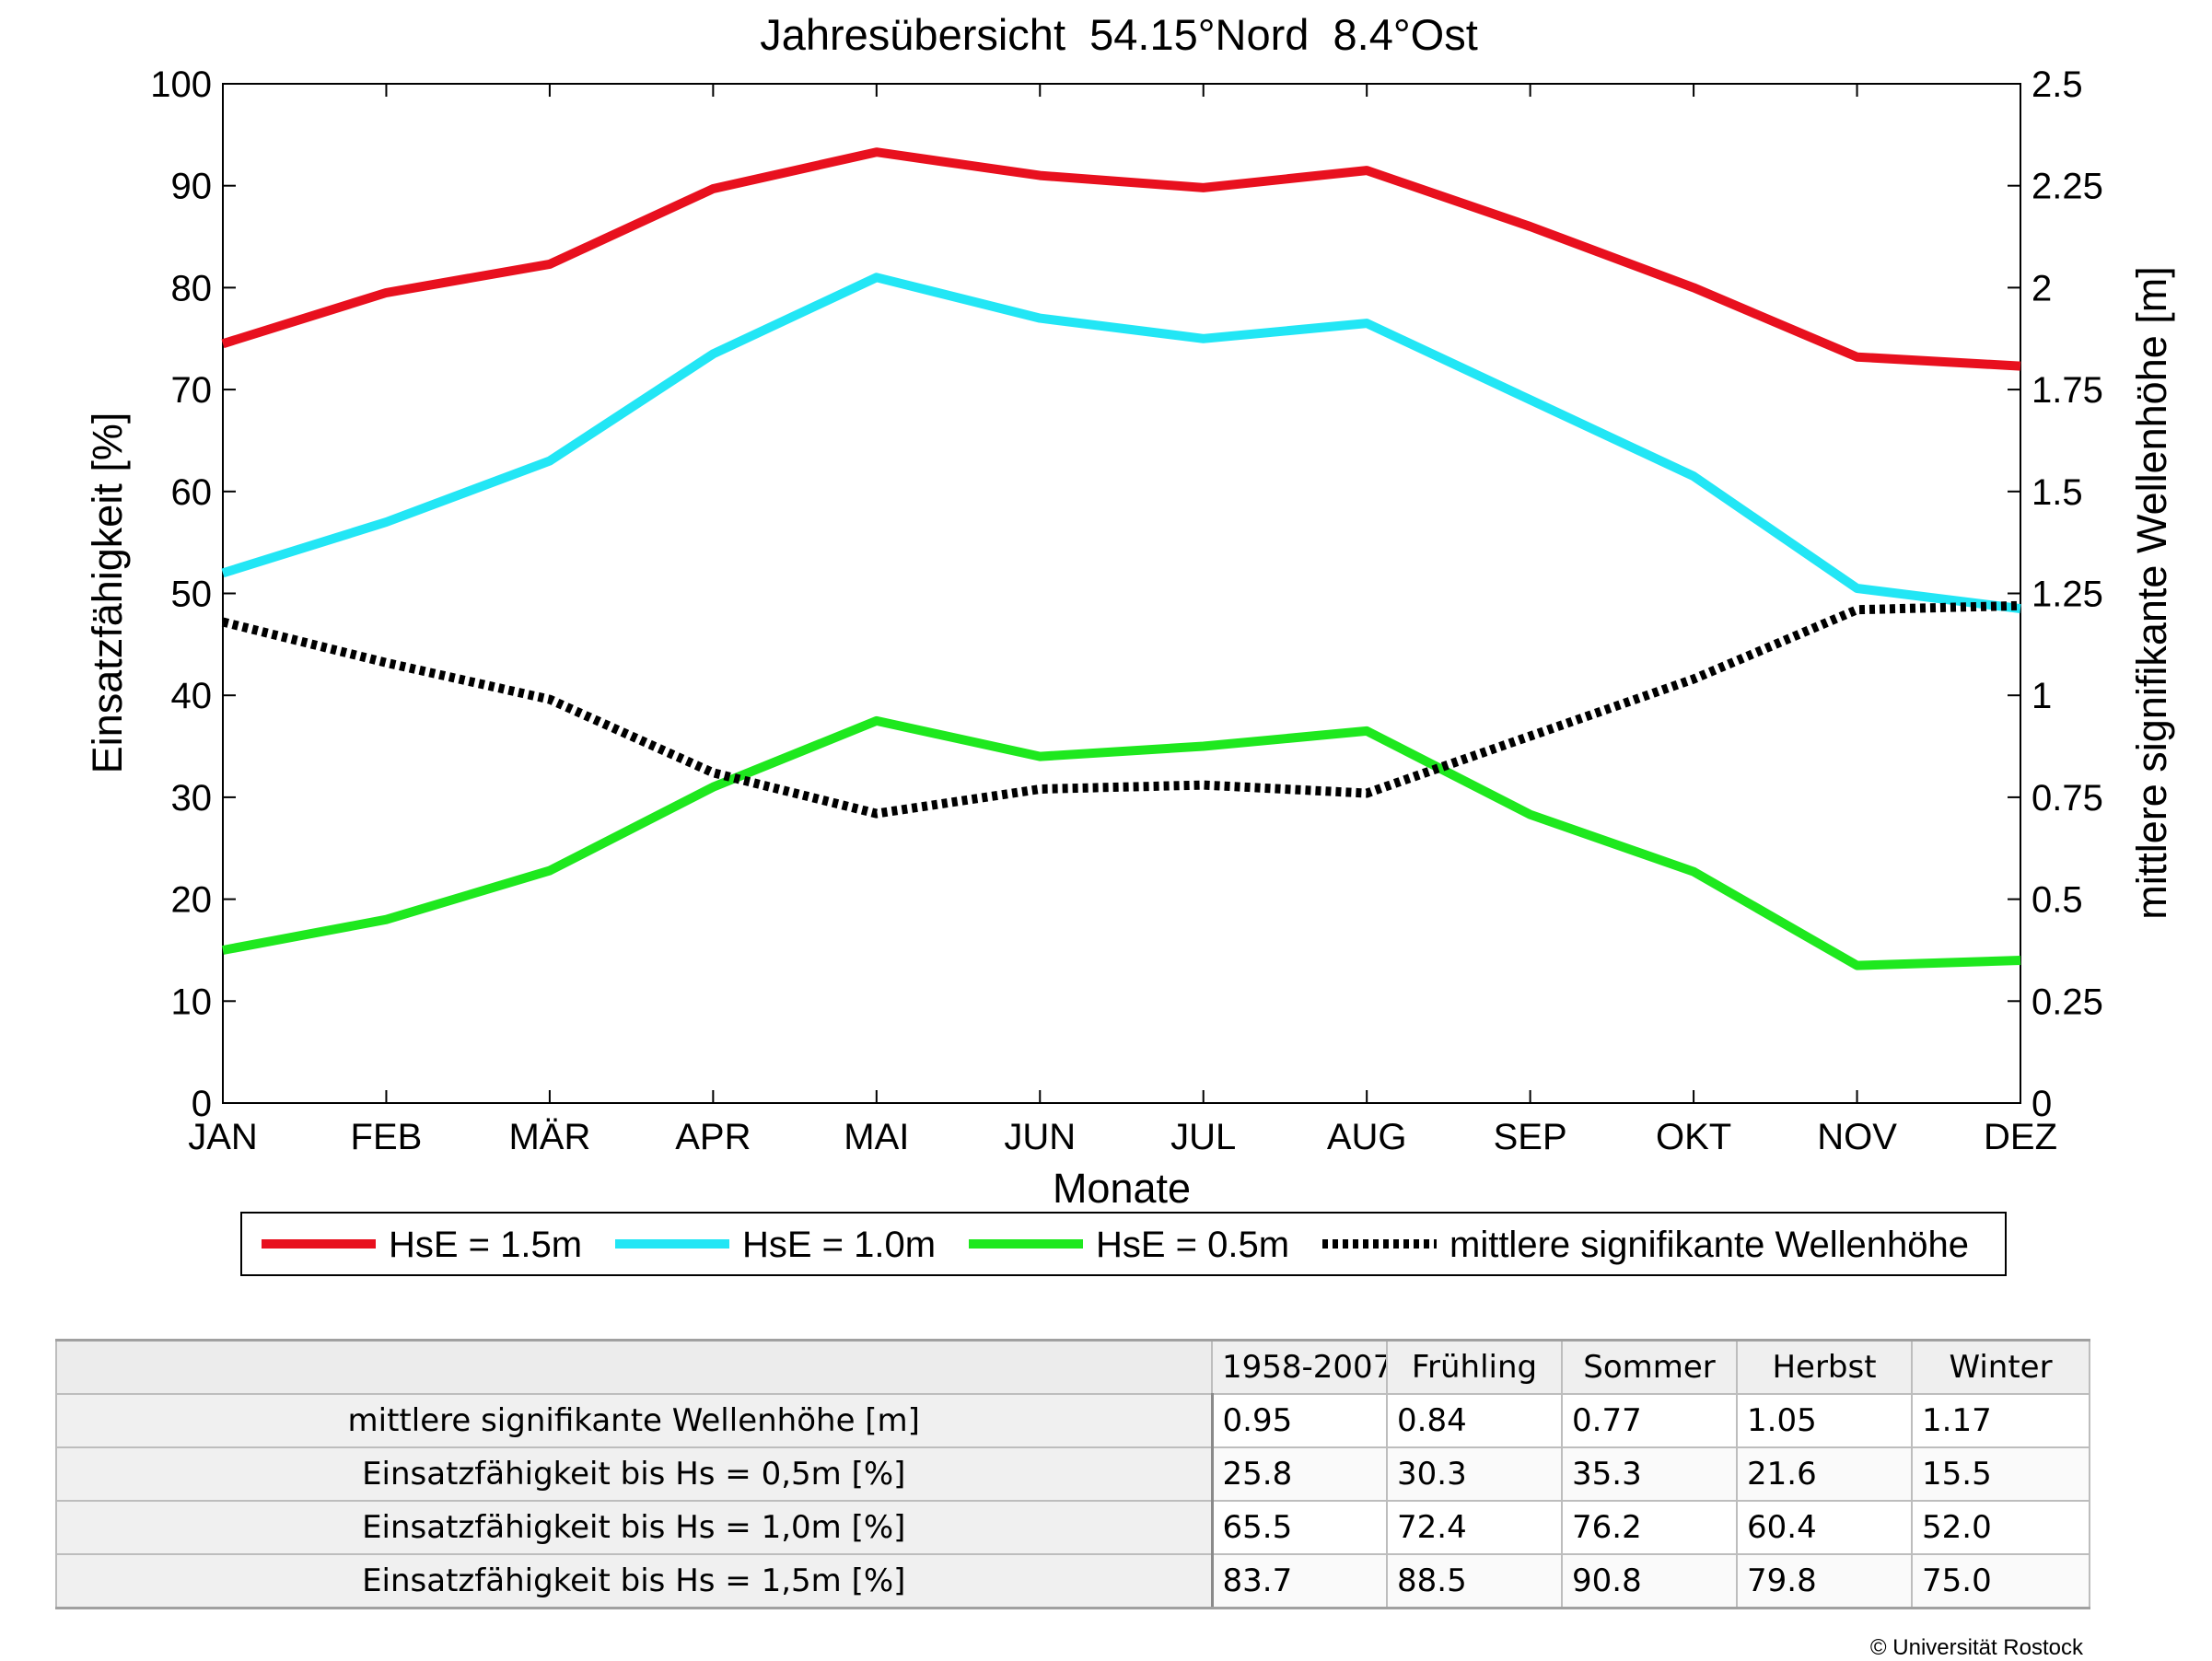 The image size is (2212, 1661). What do you see at coordinates (634, 1581) in the screenshot?
I see `table-row-label: Einsatzfähigkeit bis Hs = 1,5m [%]` at bounding box center [634, 1581].